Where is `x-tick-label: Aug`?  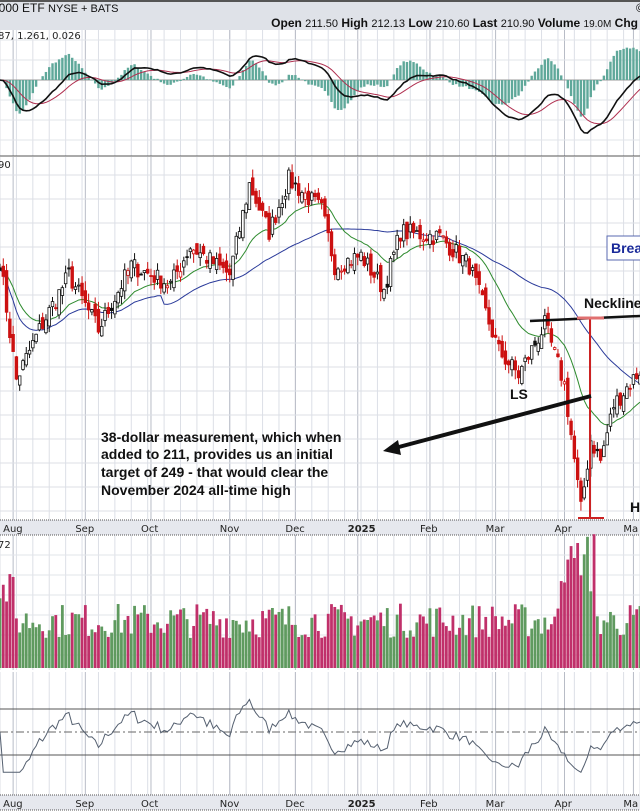
x-tick-label: Aug is located at coordinates (13, 804).